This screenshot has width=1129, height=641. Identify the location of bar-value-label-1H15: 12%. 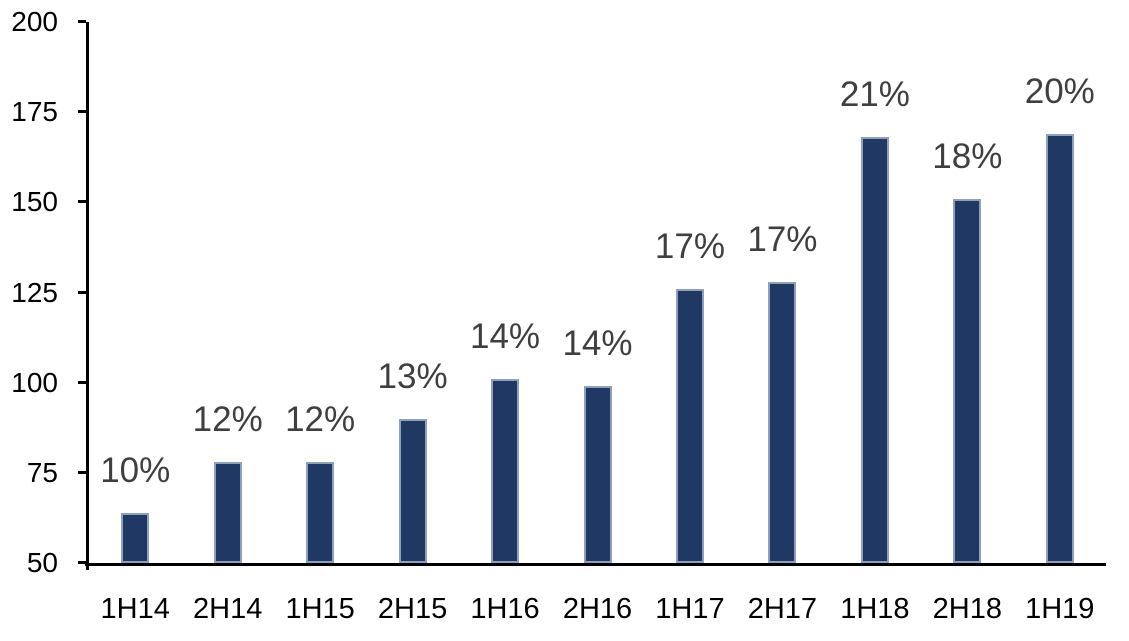
(320, 419).